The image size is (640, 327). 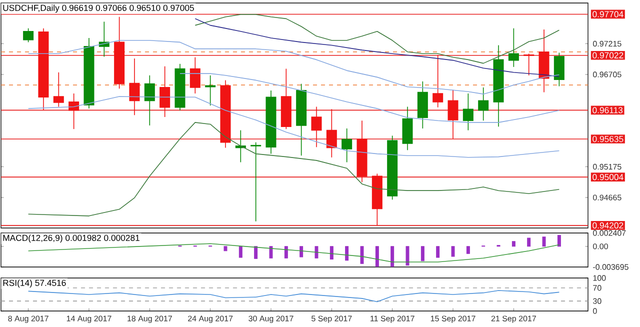 What do you see at coordinates (210, 319) in the screenshot?
I see `x-tick-label: 24 Aug 2017` at bounding box center [210, 319].